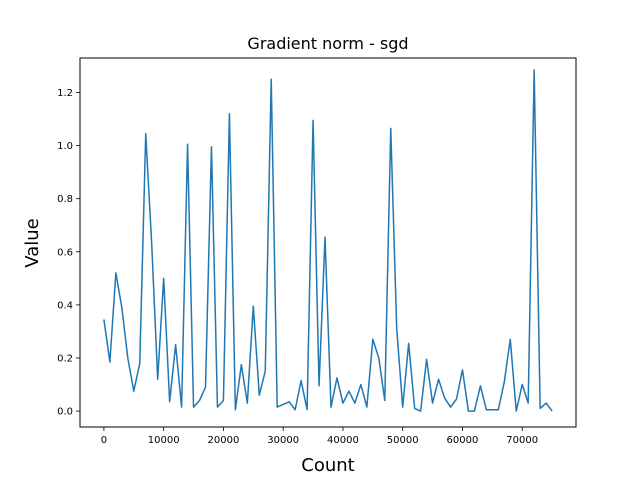 The width and height of the screenshot is (640, 480). I want to click on x-tick-label: 60000, so click(463, 440).